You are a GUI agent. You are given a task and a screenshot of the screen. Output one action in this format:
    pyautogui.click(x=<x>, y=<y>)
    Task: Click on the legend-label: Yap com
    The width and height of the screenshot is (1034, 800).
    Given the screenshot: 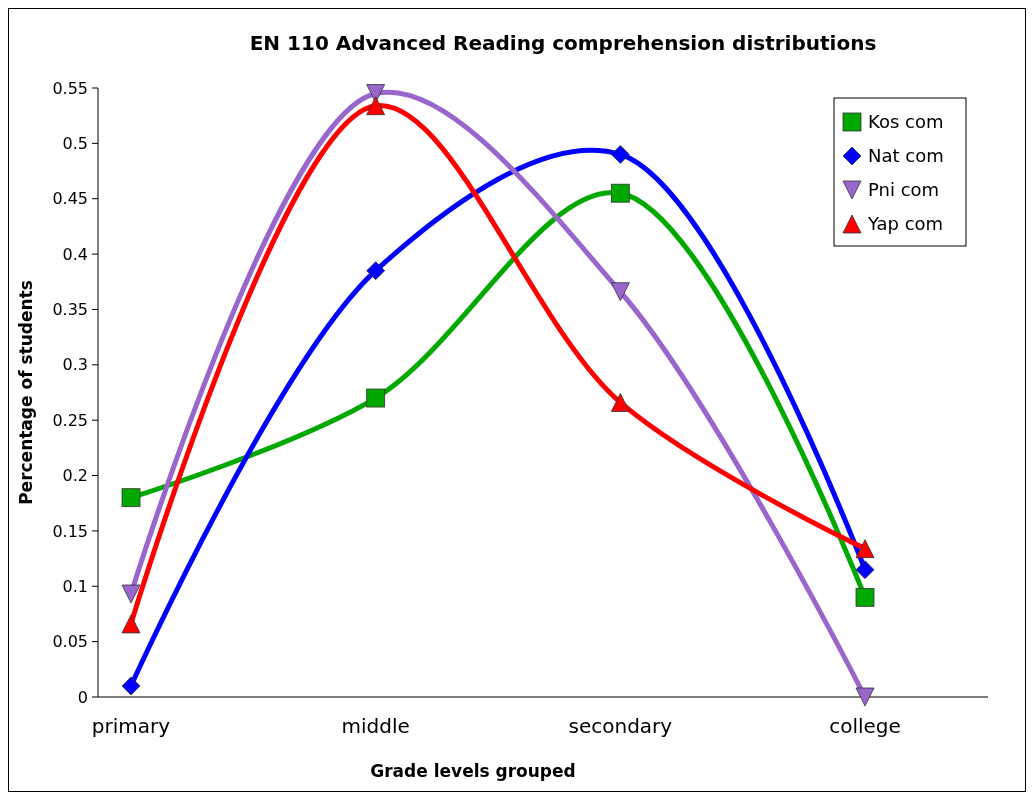 What is the action you would take?
    pyautogui.click(x=905, y=224)
    